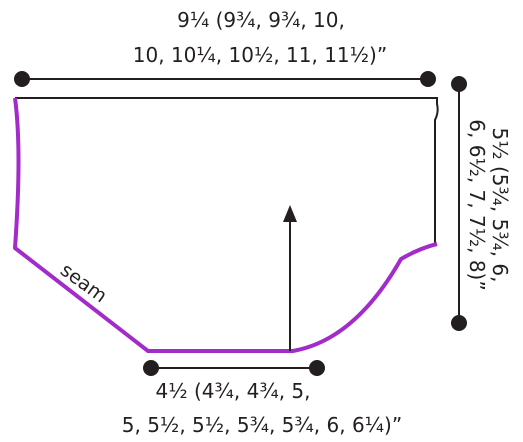 This screenshot has width=523, height=442. I want to click on right-dimension-bottom-dot, so click(459, 323).